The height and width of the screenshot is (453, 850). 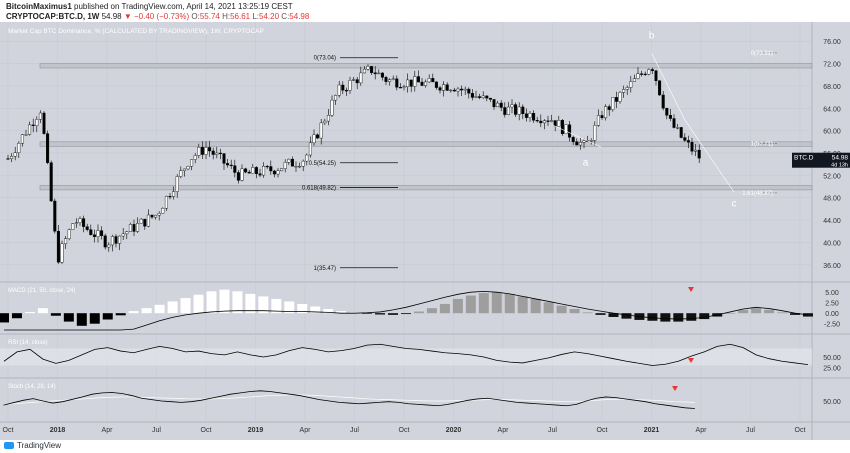 I want to click on open-value: 55.74, so click(x=209, y=16).